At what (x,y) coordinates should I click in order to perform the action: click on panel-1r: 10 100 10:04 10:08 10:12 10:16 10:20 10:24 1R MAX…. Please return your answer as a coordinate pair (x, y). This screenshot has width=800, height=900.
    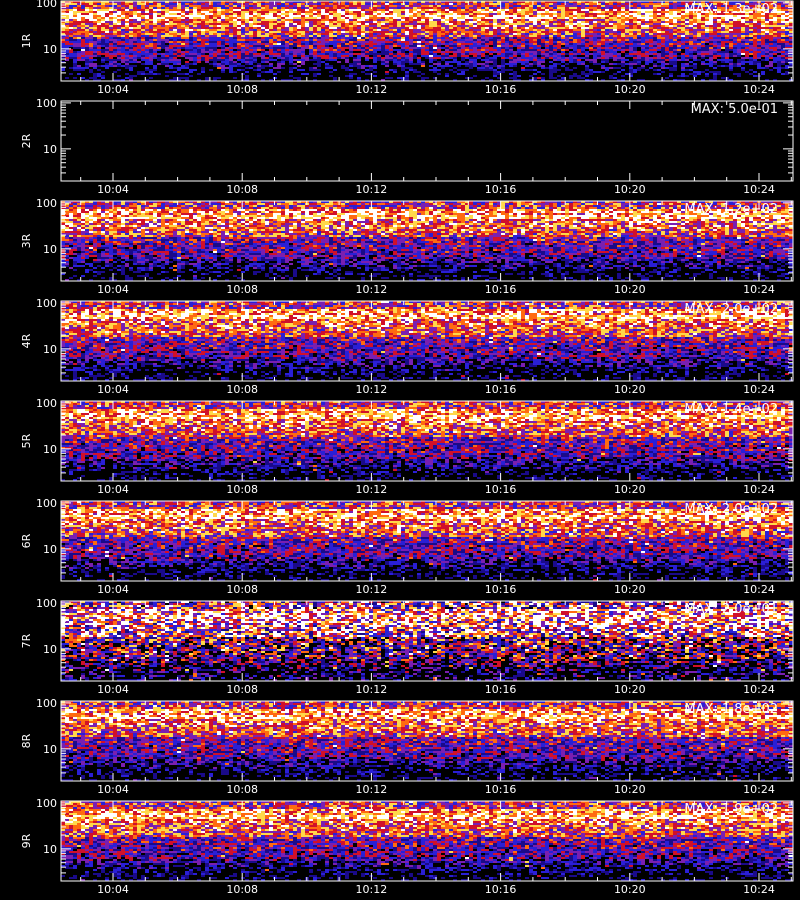
    Looking at the image, I should click on (407, 48).